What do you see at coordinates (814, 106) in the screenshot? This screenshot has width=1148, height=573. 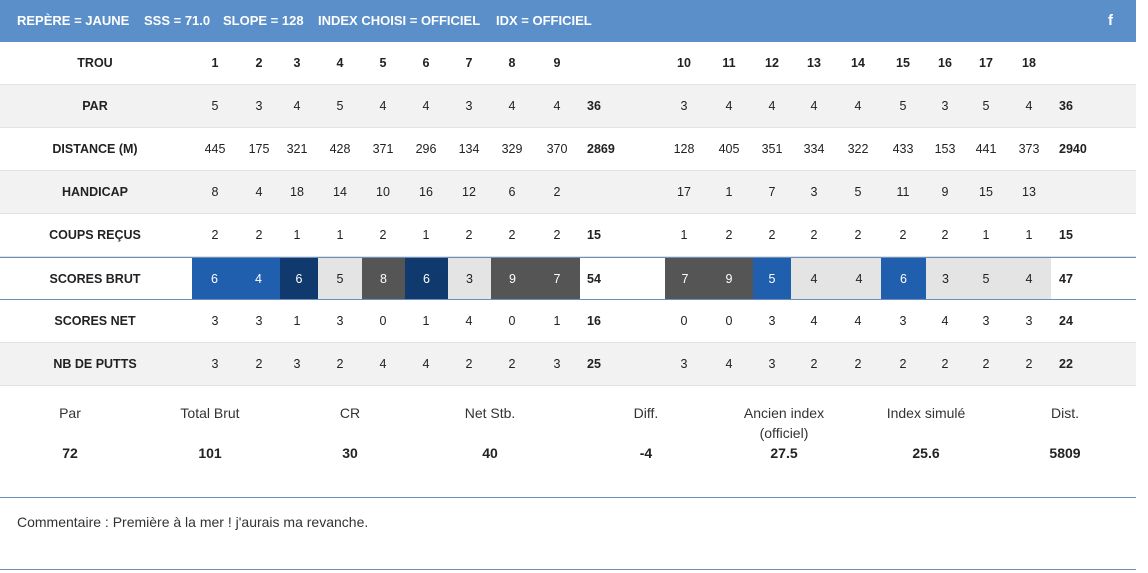 I see `par-hole-13: 4` at bounding box center [814, 106].